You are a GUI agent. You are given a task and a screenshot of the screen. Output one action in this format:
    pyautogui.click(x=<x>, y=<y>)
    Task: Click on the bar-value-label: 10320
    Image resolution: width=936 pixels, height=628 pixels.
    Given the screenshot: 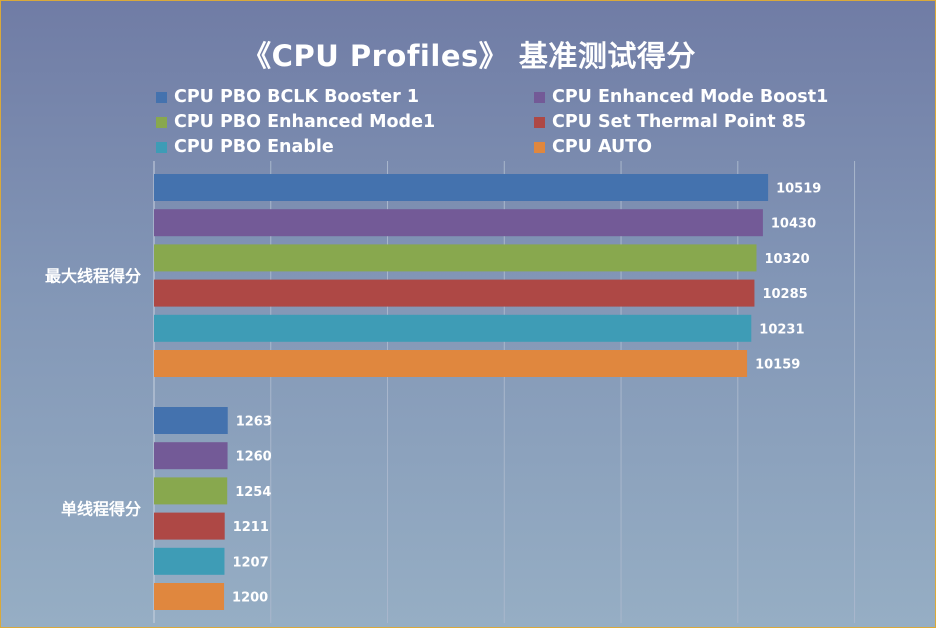 What is the action you would take?
    pyautogui.click(x=786, y=259)
    